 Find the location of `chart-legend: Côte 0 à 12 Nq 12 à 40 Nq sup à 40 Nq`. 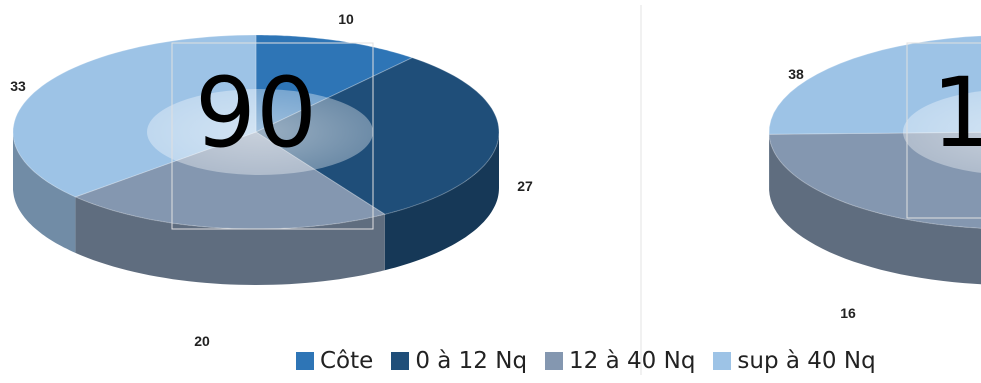

chart-legend: Côte 0 à 12 Nq 12 à 40 Nq sup à 40 Nq is located at coordinates (586, 361).